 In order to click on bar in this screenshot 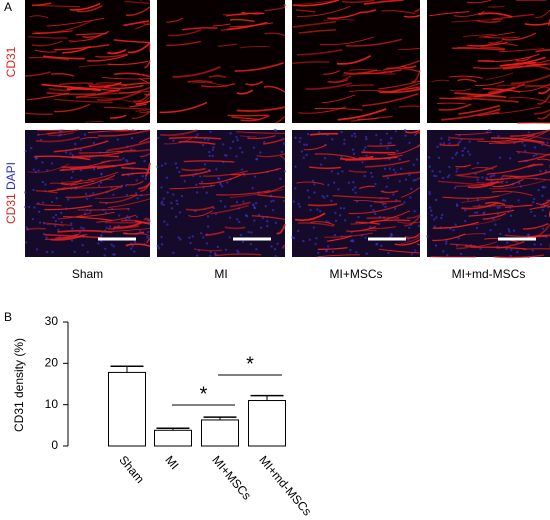, I will do `click(267, 423)`.